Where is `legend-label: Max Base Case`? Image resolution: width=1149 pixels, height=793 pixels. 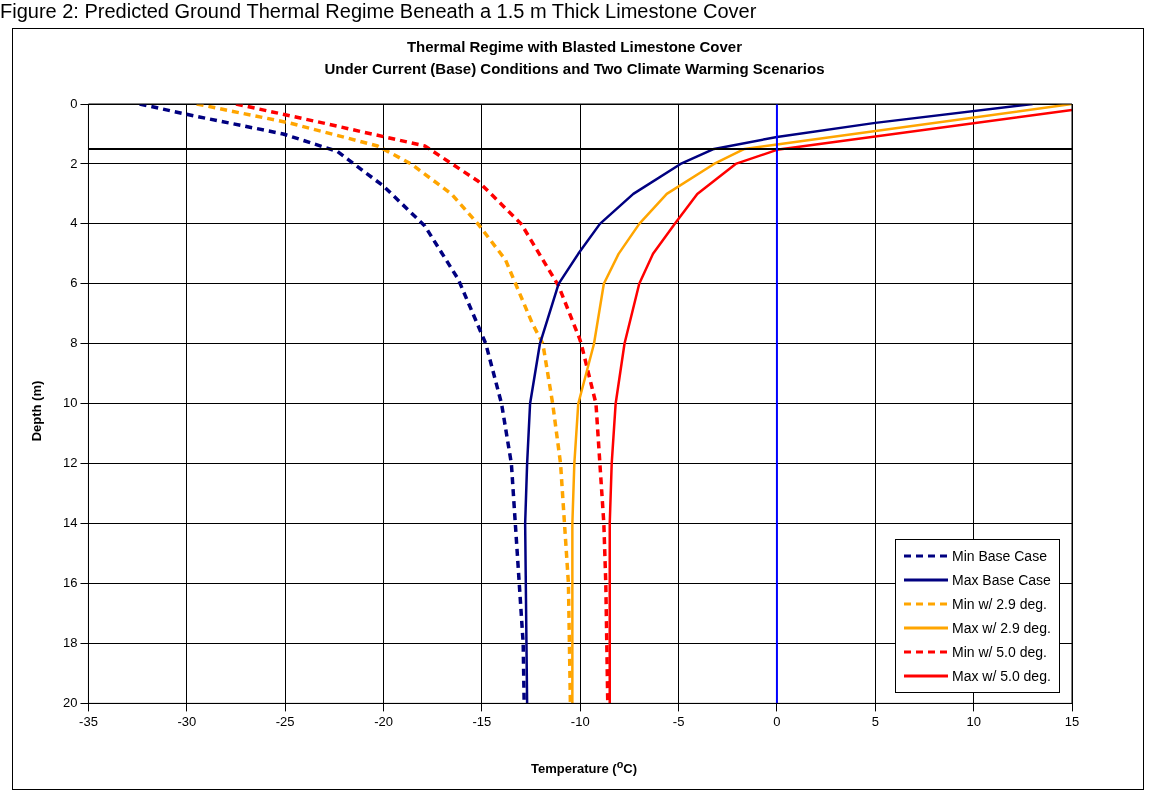
legend-label: Max Base Case is located at coordinates (1001, 580).